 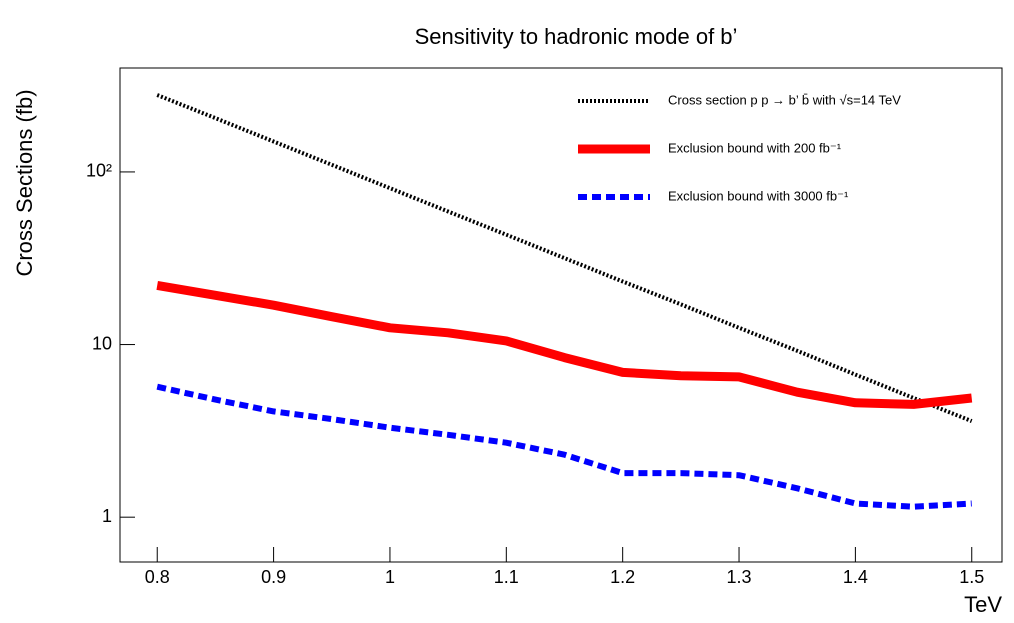 What do you see at coordinates (784, 99) in the screenshot?
I see `legend-label: Cross section p p → b’ b̄ with √s=14 TeV` at bounding box center [784, 99].